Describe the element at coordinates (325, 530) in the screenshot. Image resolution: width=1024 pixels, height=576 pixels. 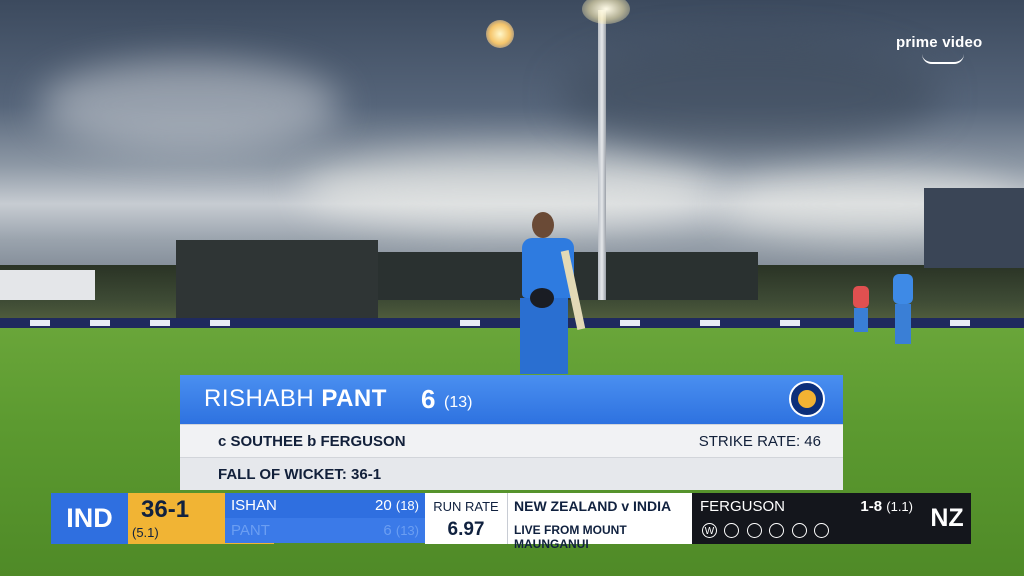
I see `batter-row: PANT 6 (13)` at that location.